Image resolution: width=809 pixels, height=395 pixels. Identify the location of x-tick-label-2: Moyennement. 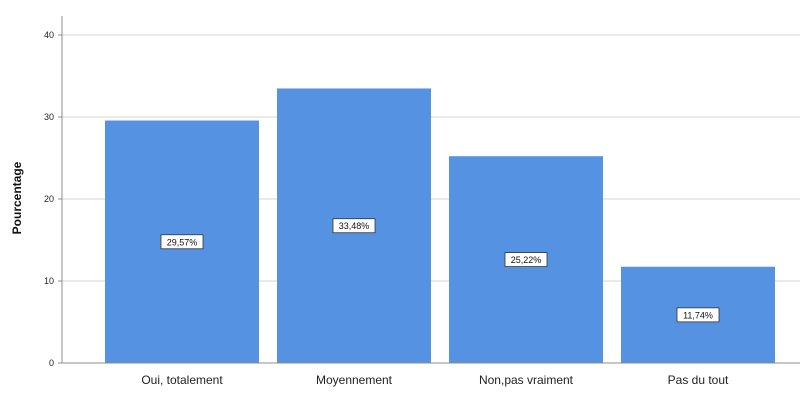
(354, 380).